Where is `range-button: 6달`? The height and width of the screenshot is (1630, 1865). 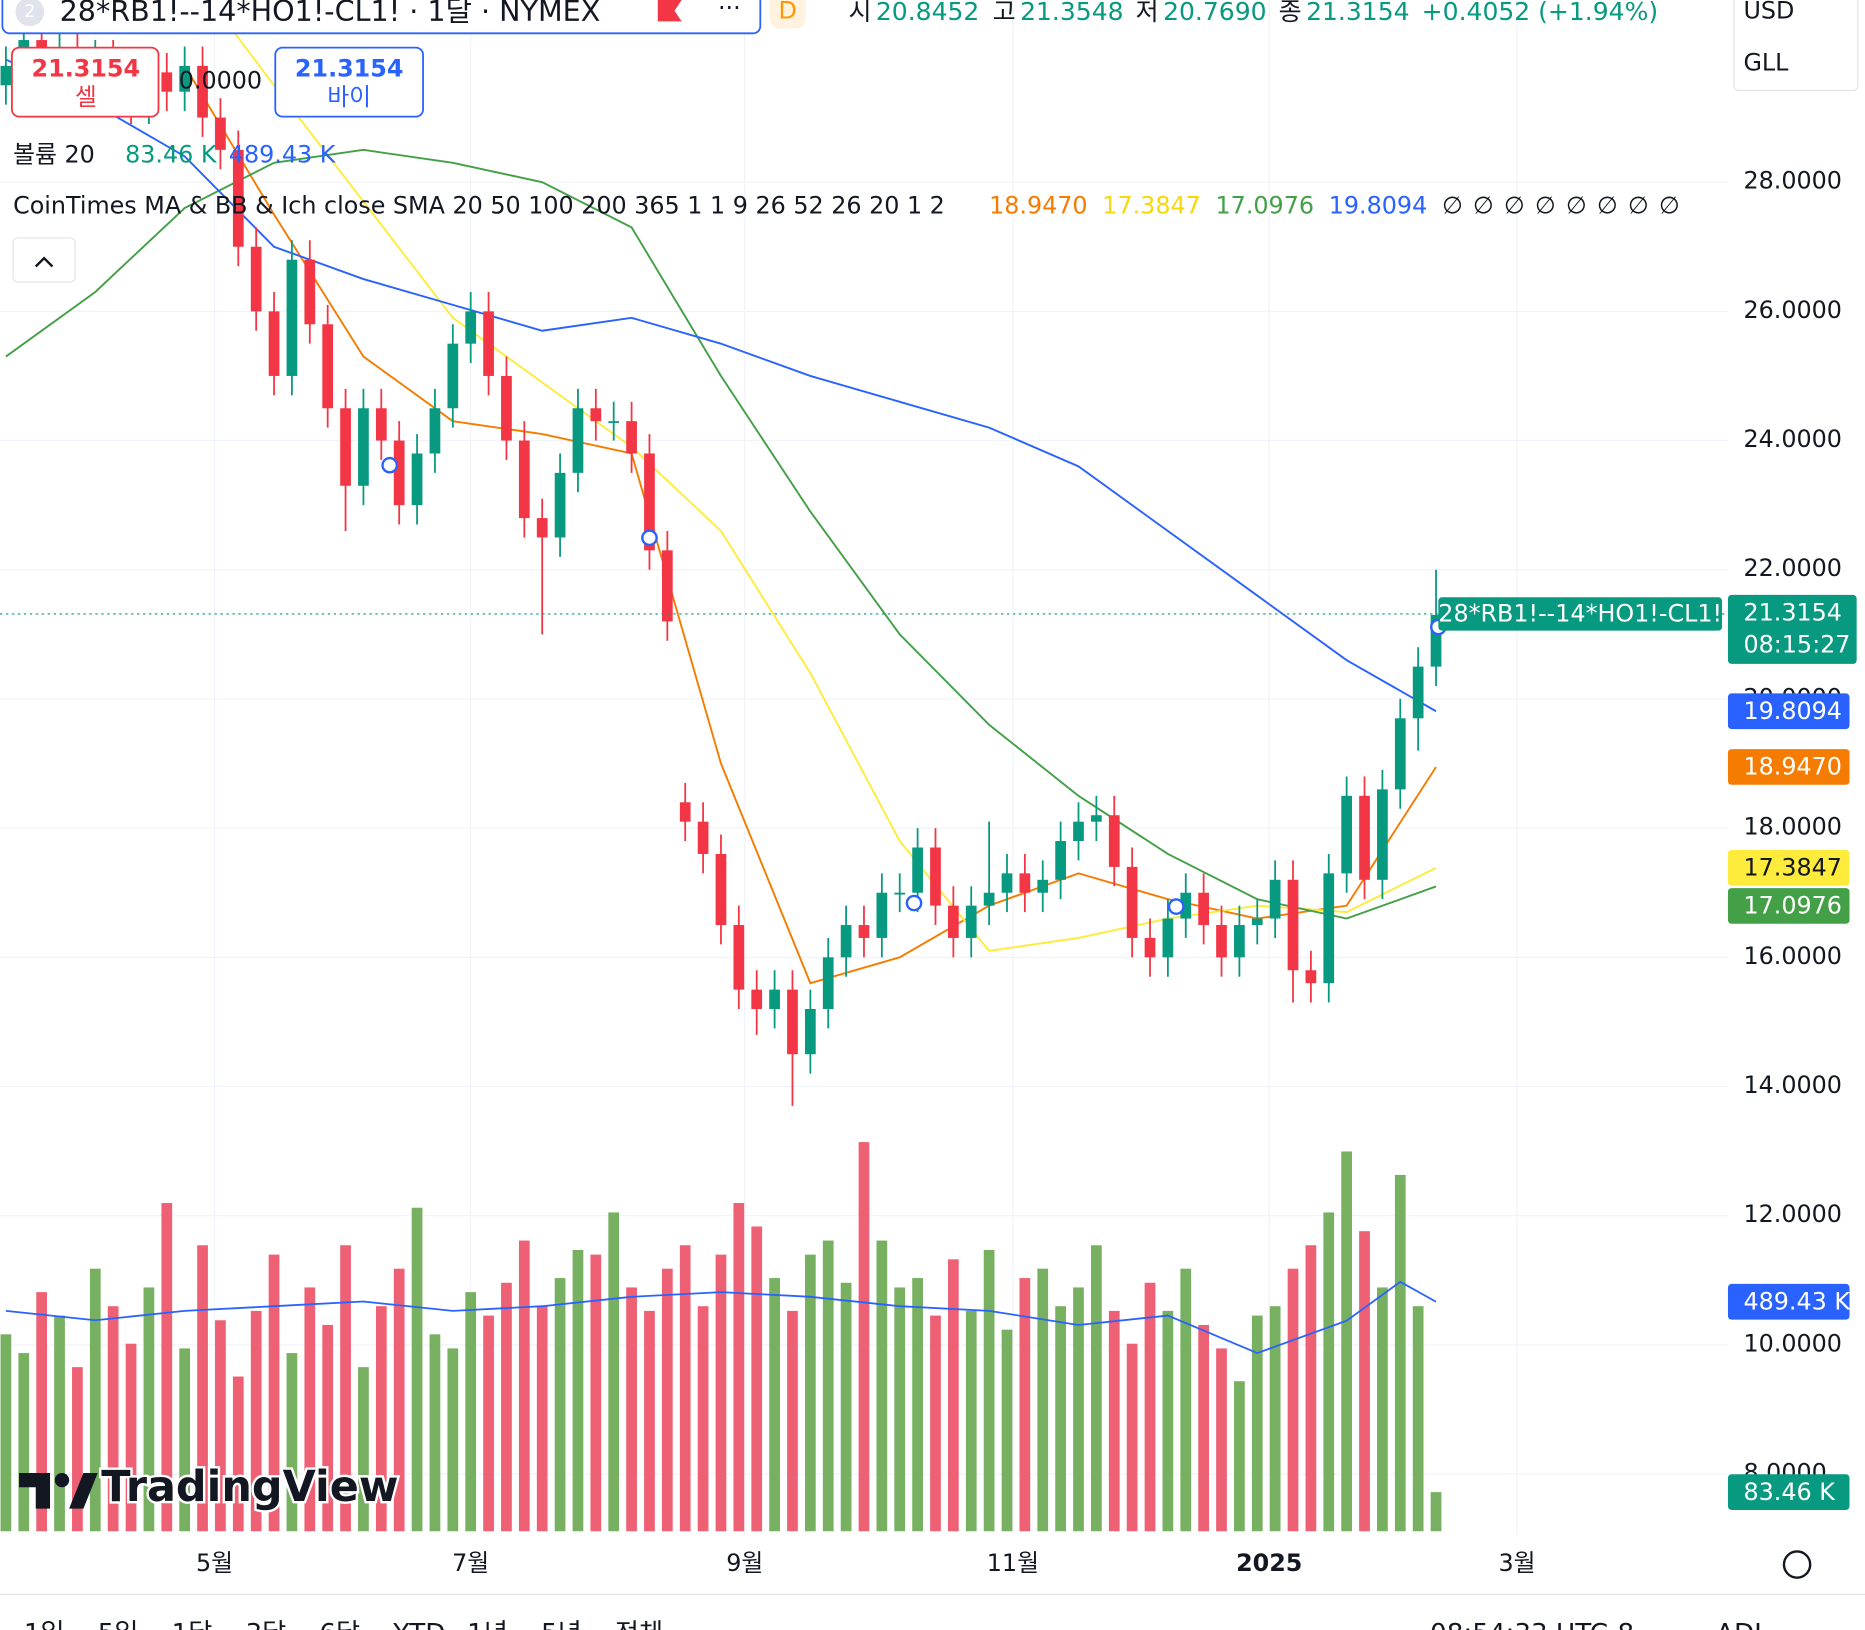
range-button: 6달 is located at coordinates (339, 1624).